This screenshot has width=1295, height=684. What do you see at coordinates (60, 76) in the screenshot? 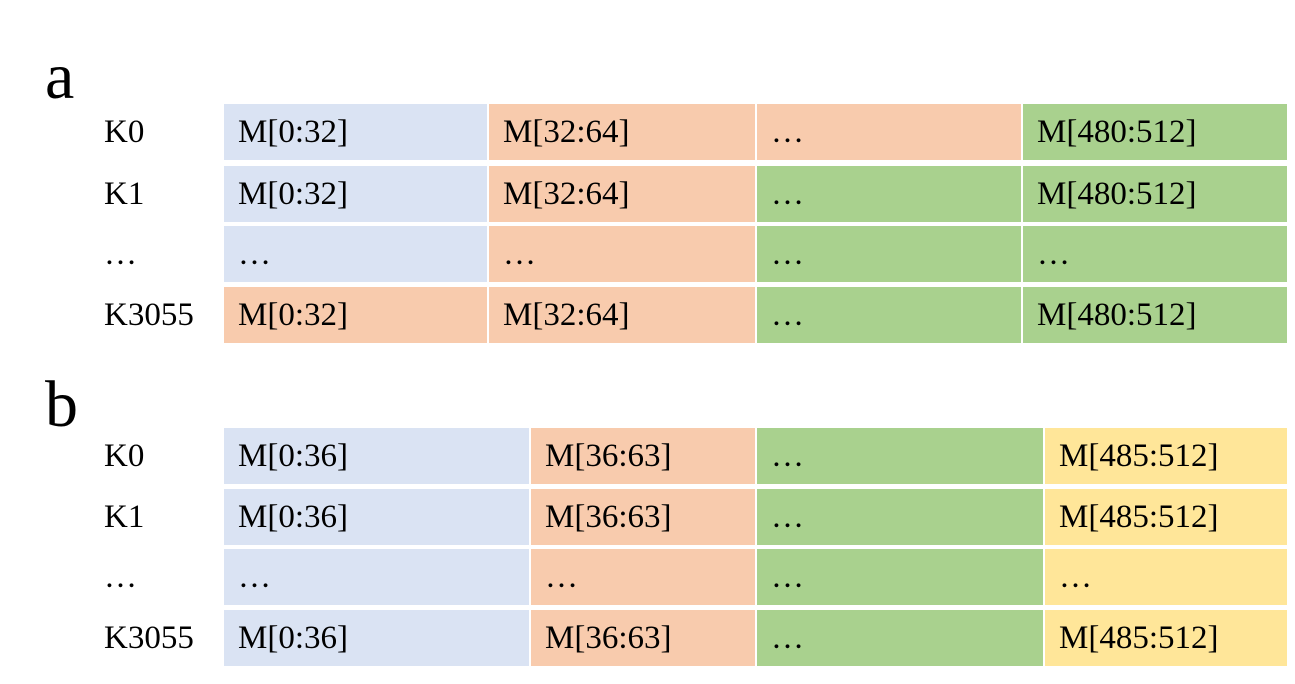
I see `panel-a-letter: a` at bounding box center [60, 76].